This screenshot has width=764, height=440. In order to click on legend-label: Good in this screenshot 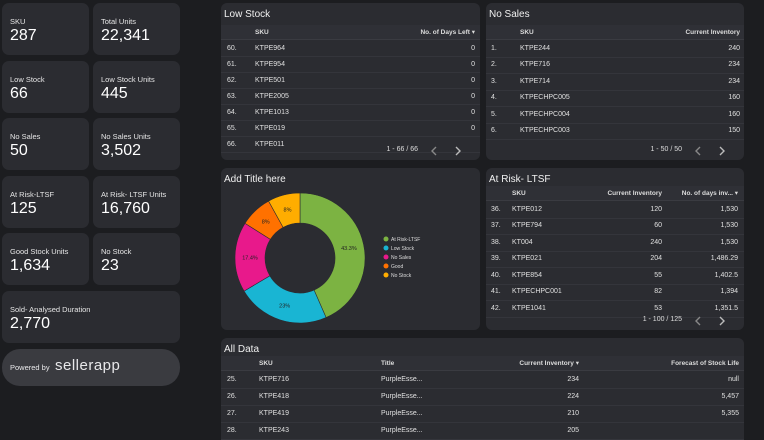, I will do `click(397, 267)`.